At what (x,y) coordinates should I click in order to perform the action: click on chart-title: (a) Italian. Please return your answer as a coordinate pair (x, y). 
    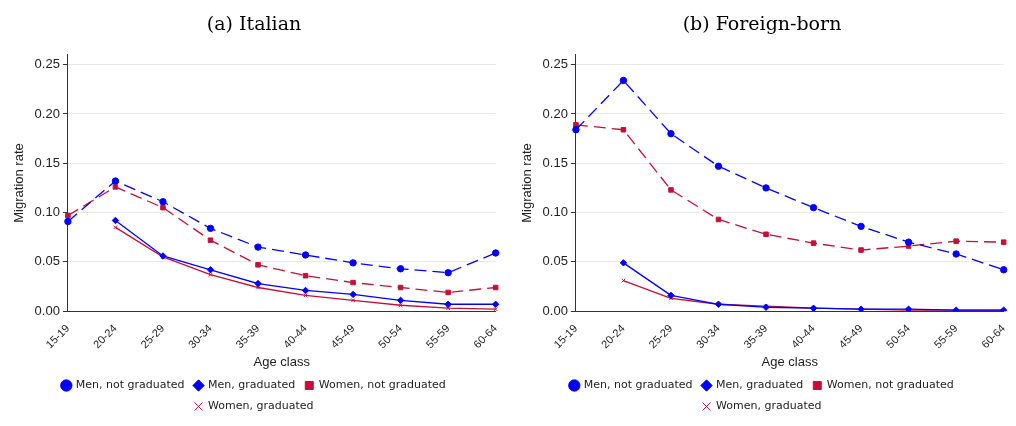
    Looking at the image, I should click on (254, 23).